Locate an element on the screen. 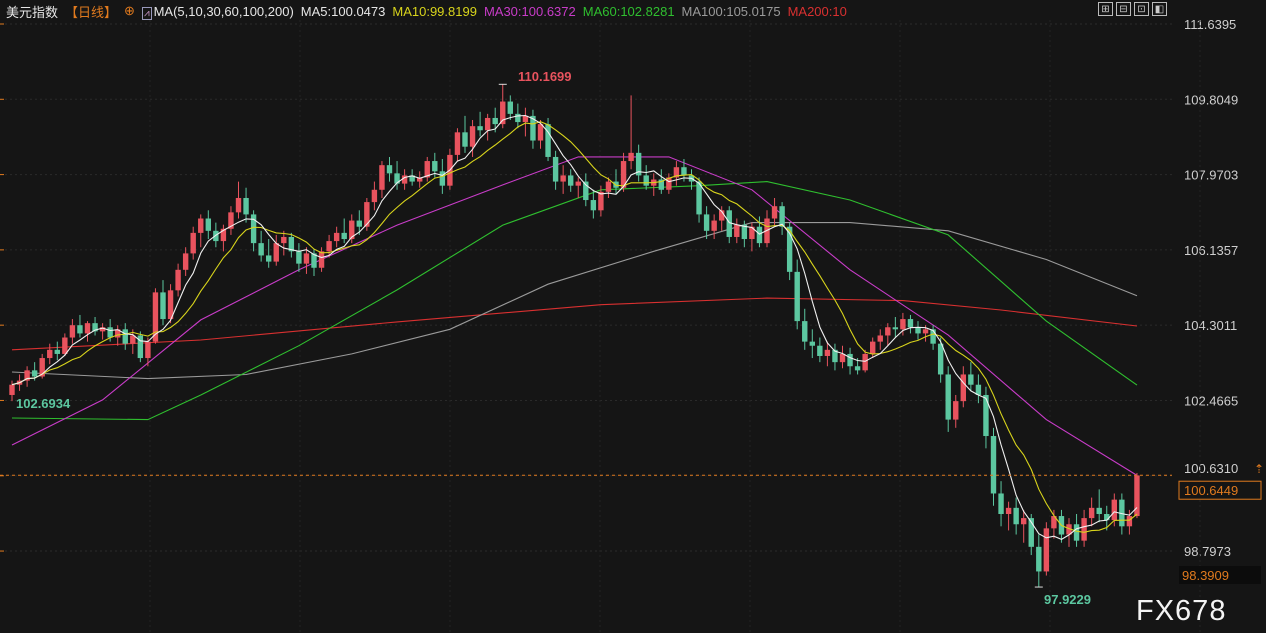  watermark: FX678 is located at coordinates (1181, 611).